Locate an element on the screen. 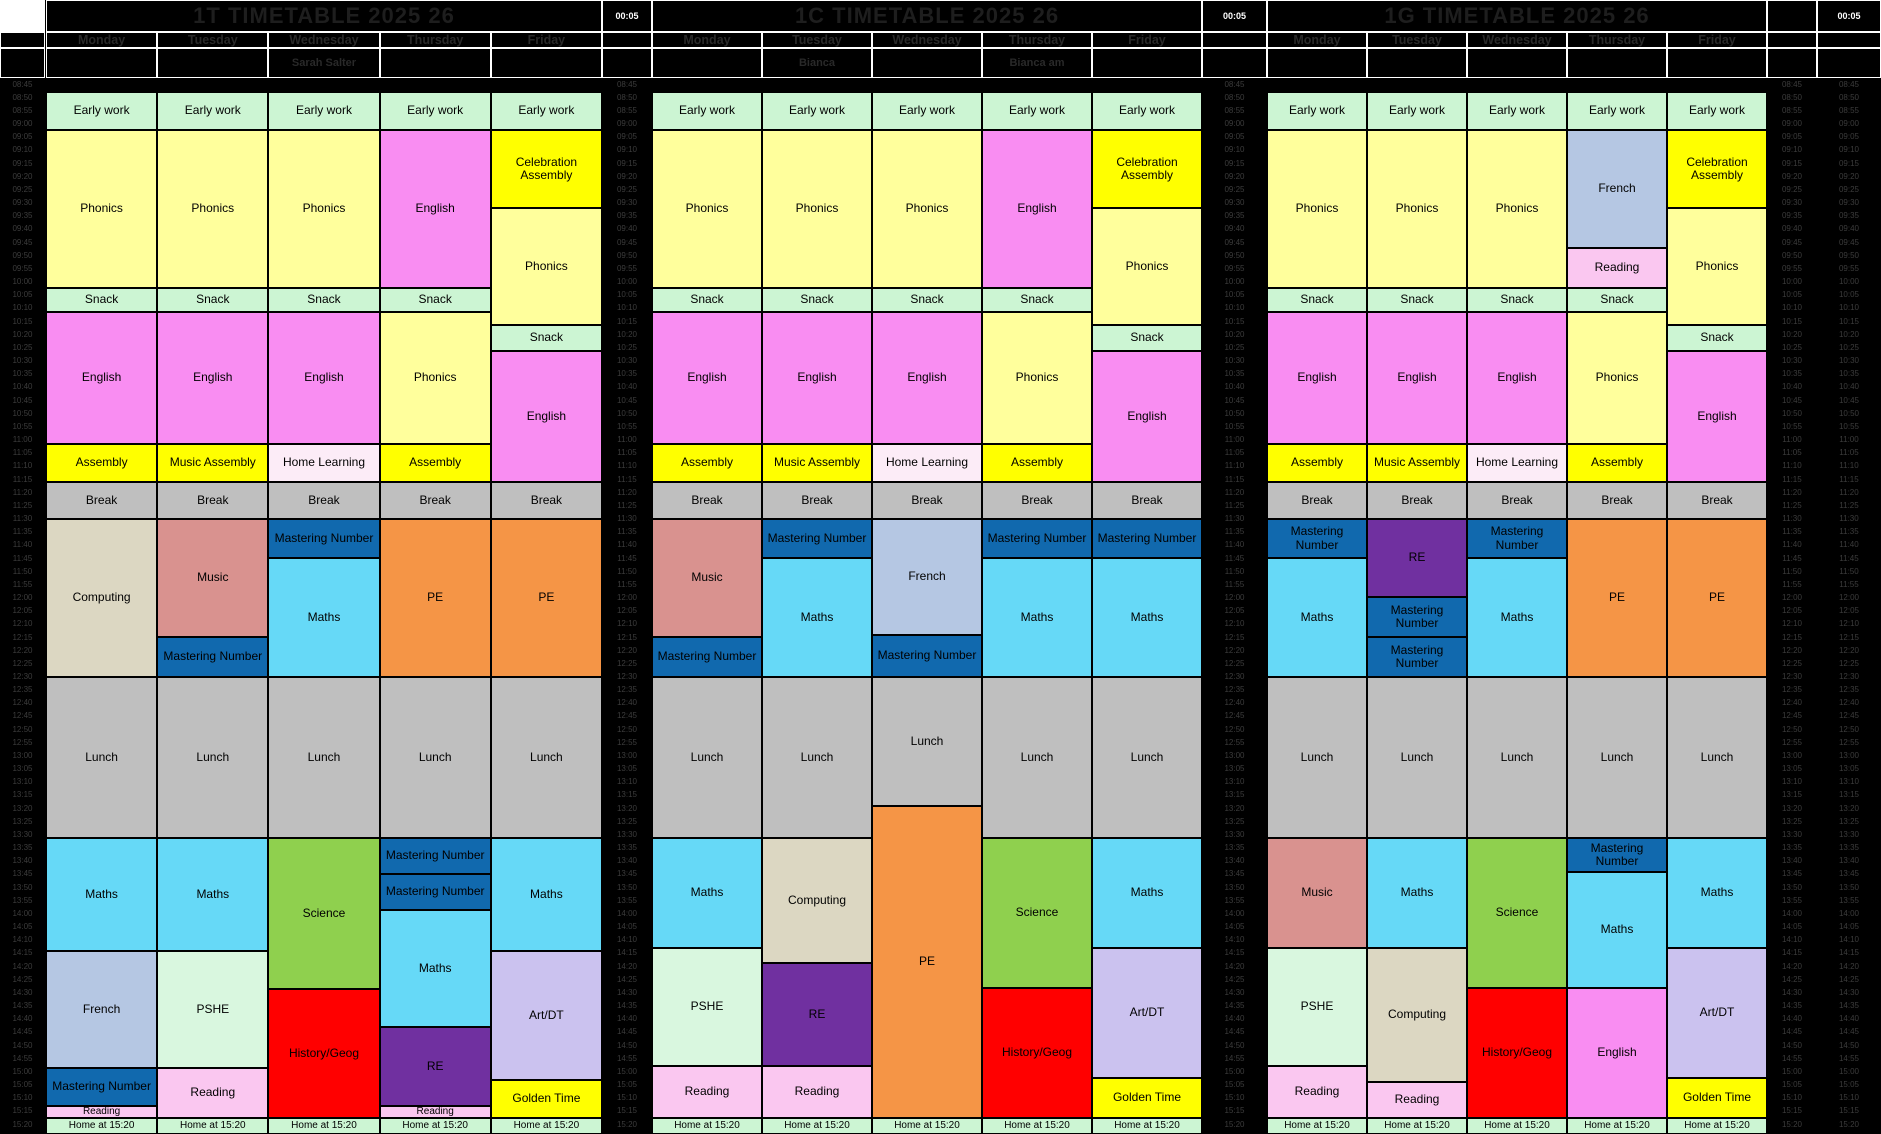 The image size is (1881, 1134). cell-pe: PE is located at coordinates (546, 598).